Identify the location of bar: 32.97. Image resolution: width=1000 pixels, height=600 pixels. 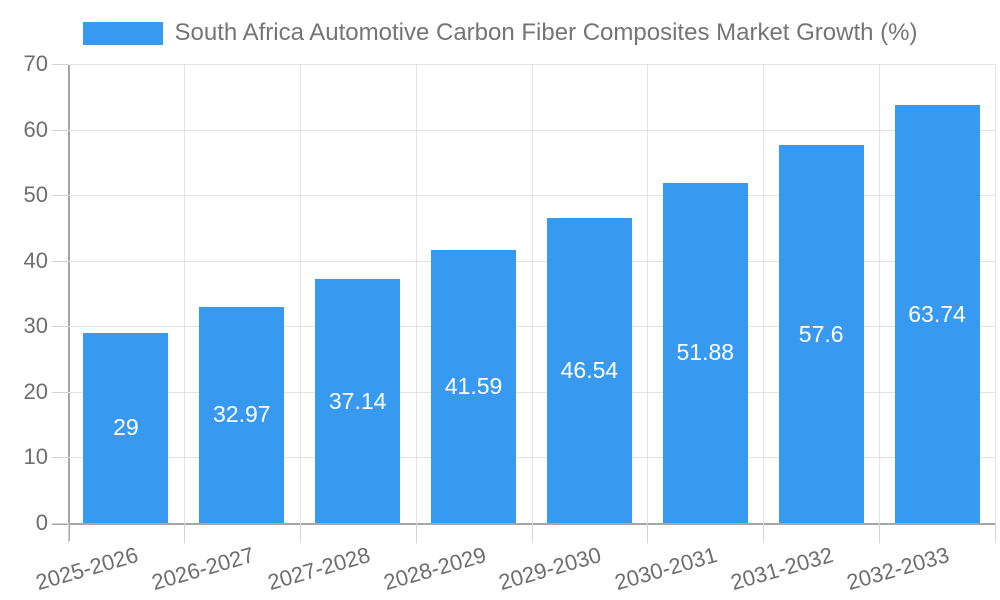
(242, 414).